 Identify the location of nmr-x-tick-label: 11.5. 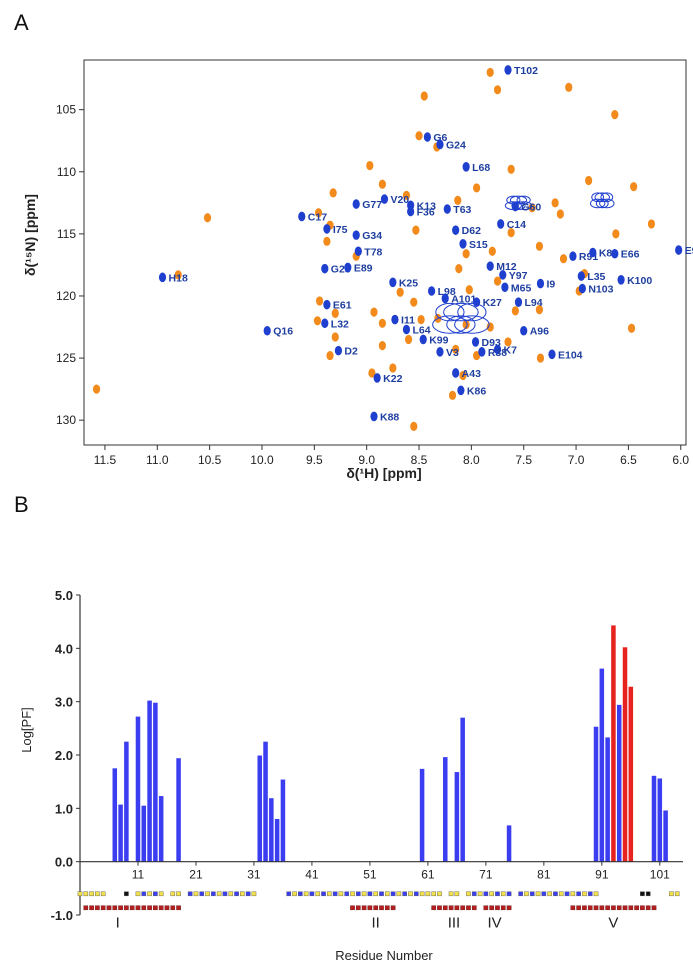
(105, 460).